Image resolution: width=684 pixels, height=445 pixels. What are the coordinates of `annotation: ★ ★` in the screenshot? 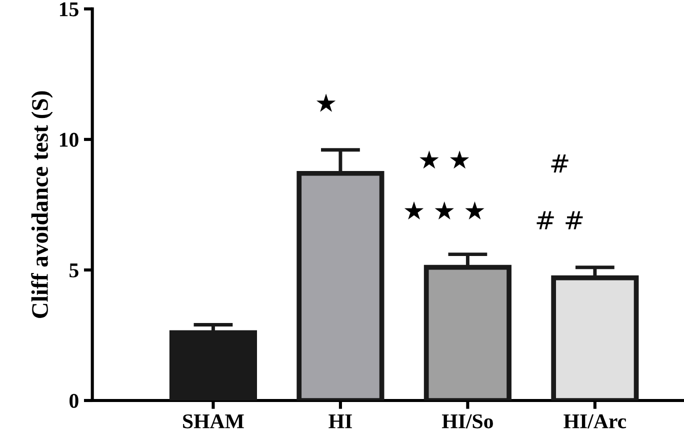 It's located at (445, 159).